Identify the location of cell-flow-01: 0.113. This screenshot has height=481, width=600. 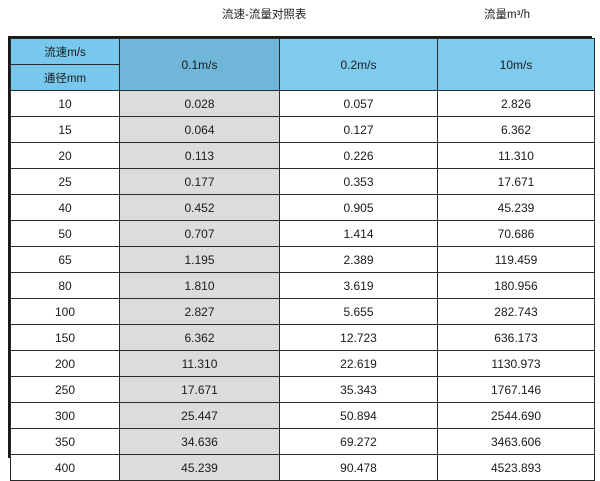
(199, 155).